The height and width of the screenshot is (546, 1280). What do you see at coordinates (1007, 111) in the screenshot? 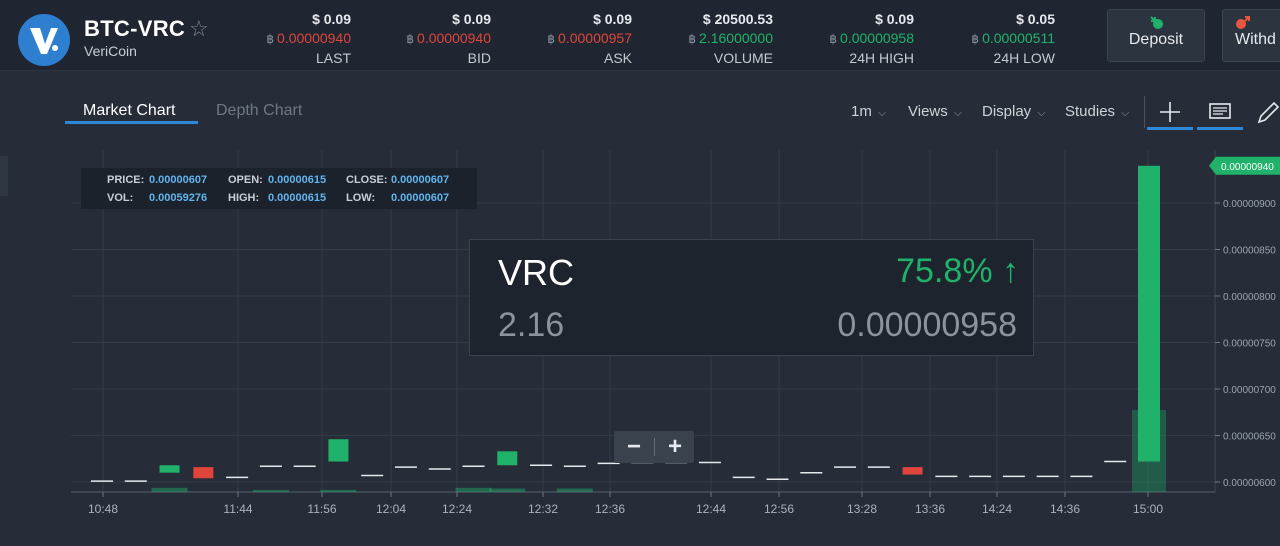
I see `display-label: Display` at bounding box center [1007, 111].